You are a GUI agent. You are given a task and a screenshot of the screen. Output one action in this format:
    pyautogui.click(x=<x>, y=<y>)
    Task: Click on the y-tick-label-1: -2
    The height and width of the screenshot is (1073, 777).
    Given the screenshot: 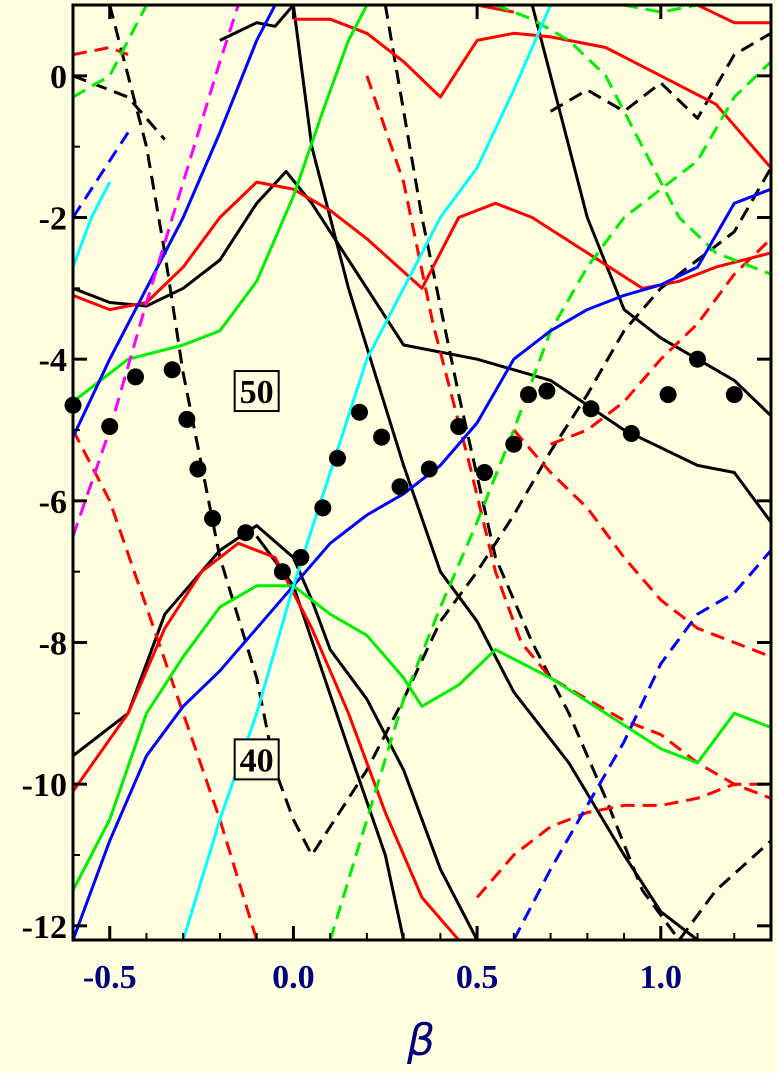 What is the action you would take?
    pyautogui.click(x=53, y=219)
    